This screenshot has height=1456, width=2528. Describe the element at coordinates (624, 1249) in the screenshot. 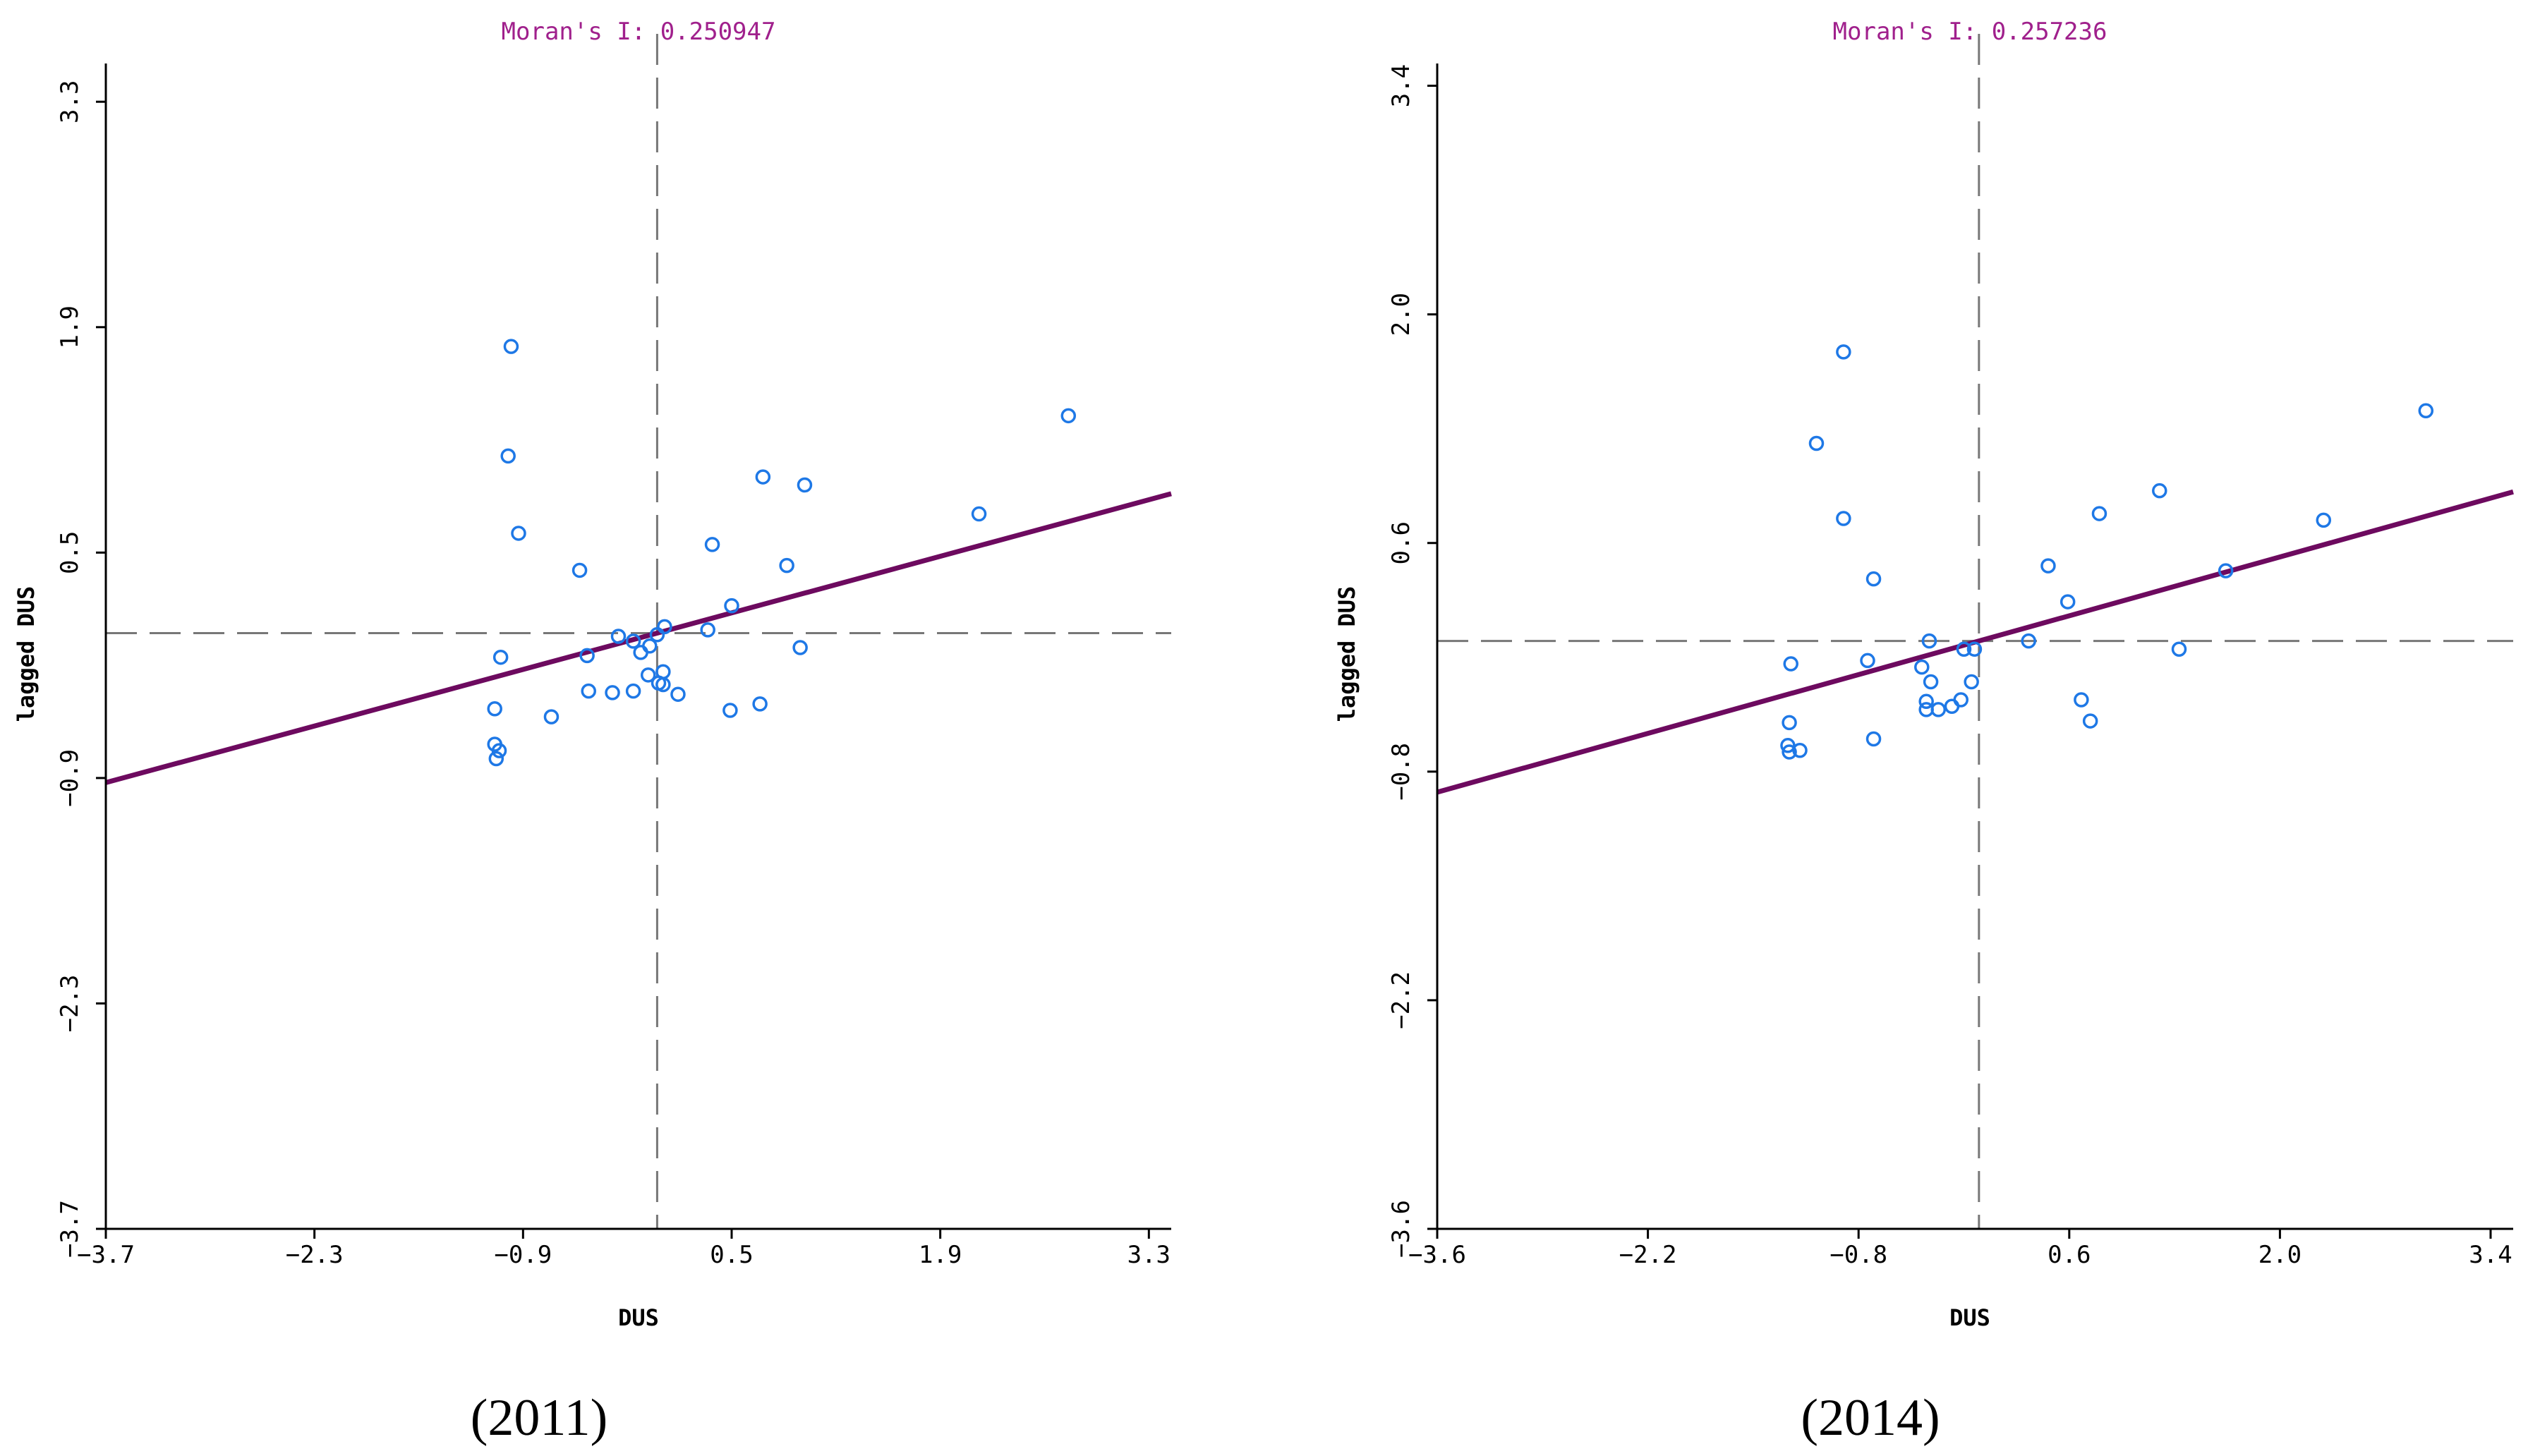

I see `x-ticks-2011: −3.7 −2.3 −0.9 0.5 1.9 3.3` at that location.